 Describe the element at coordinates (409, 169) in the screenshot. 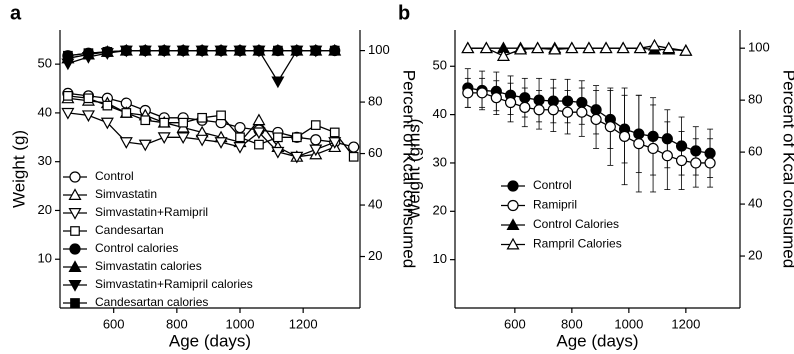

I see `y2-axis-label: Percent of Kcal consumed` at that location.